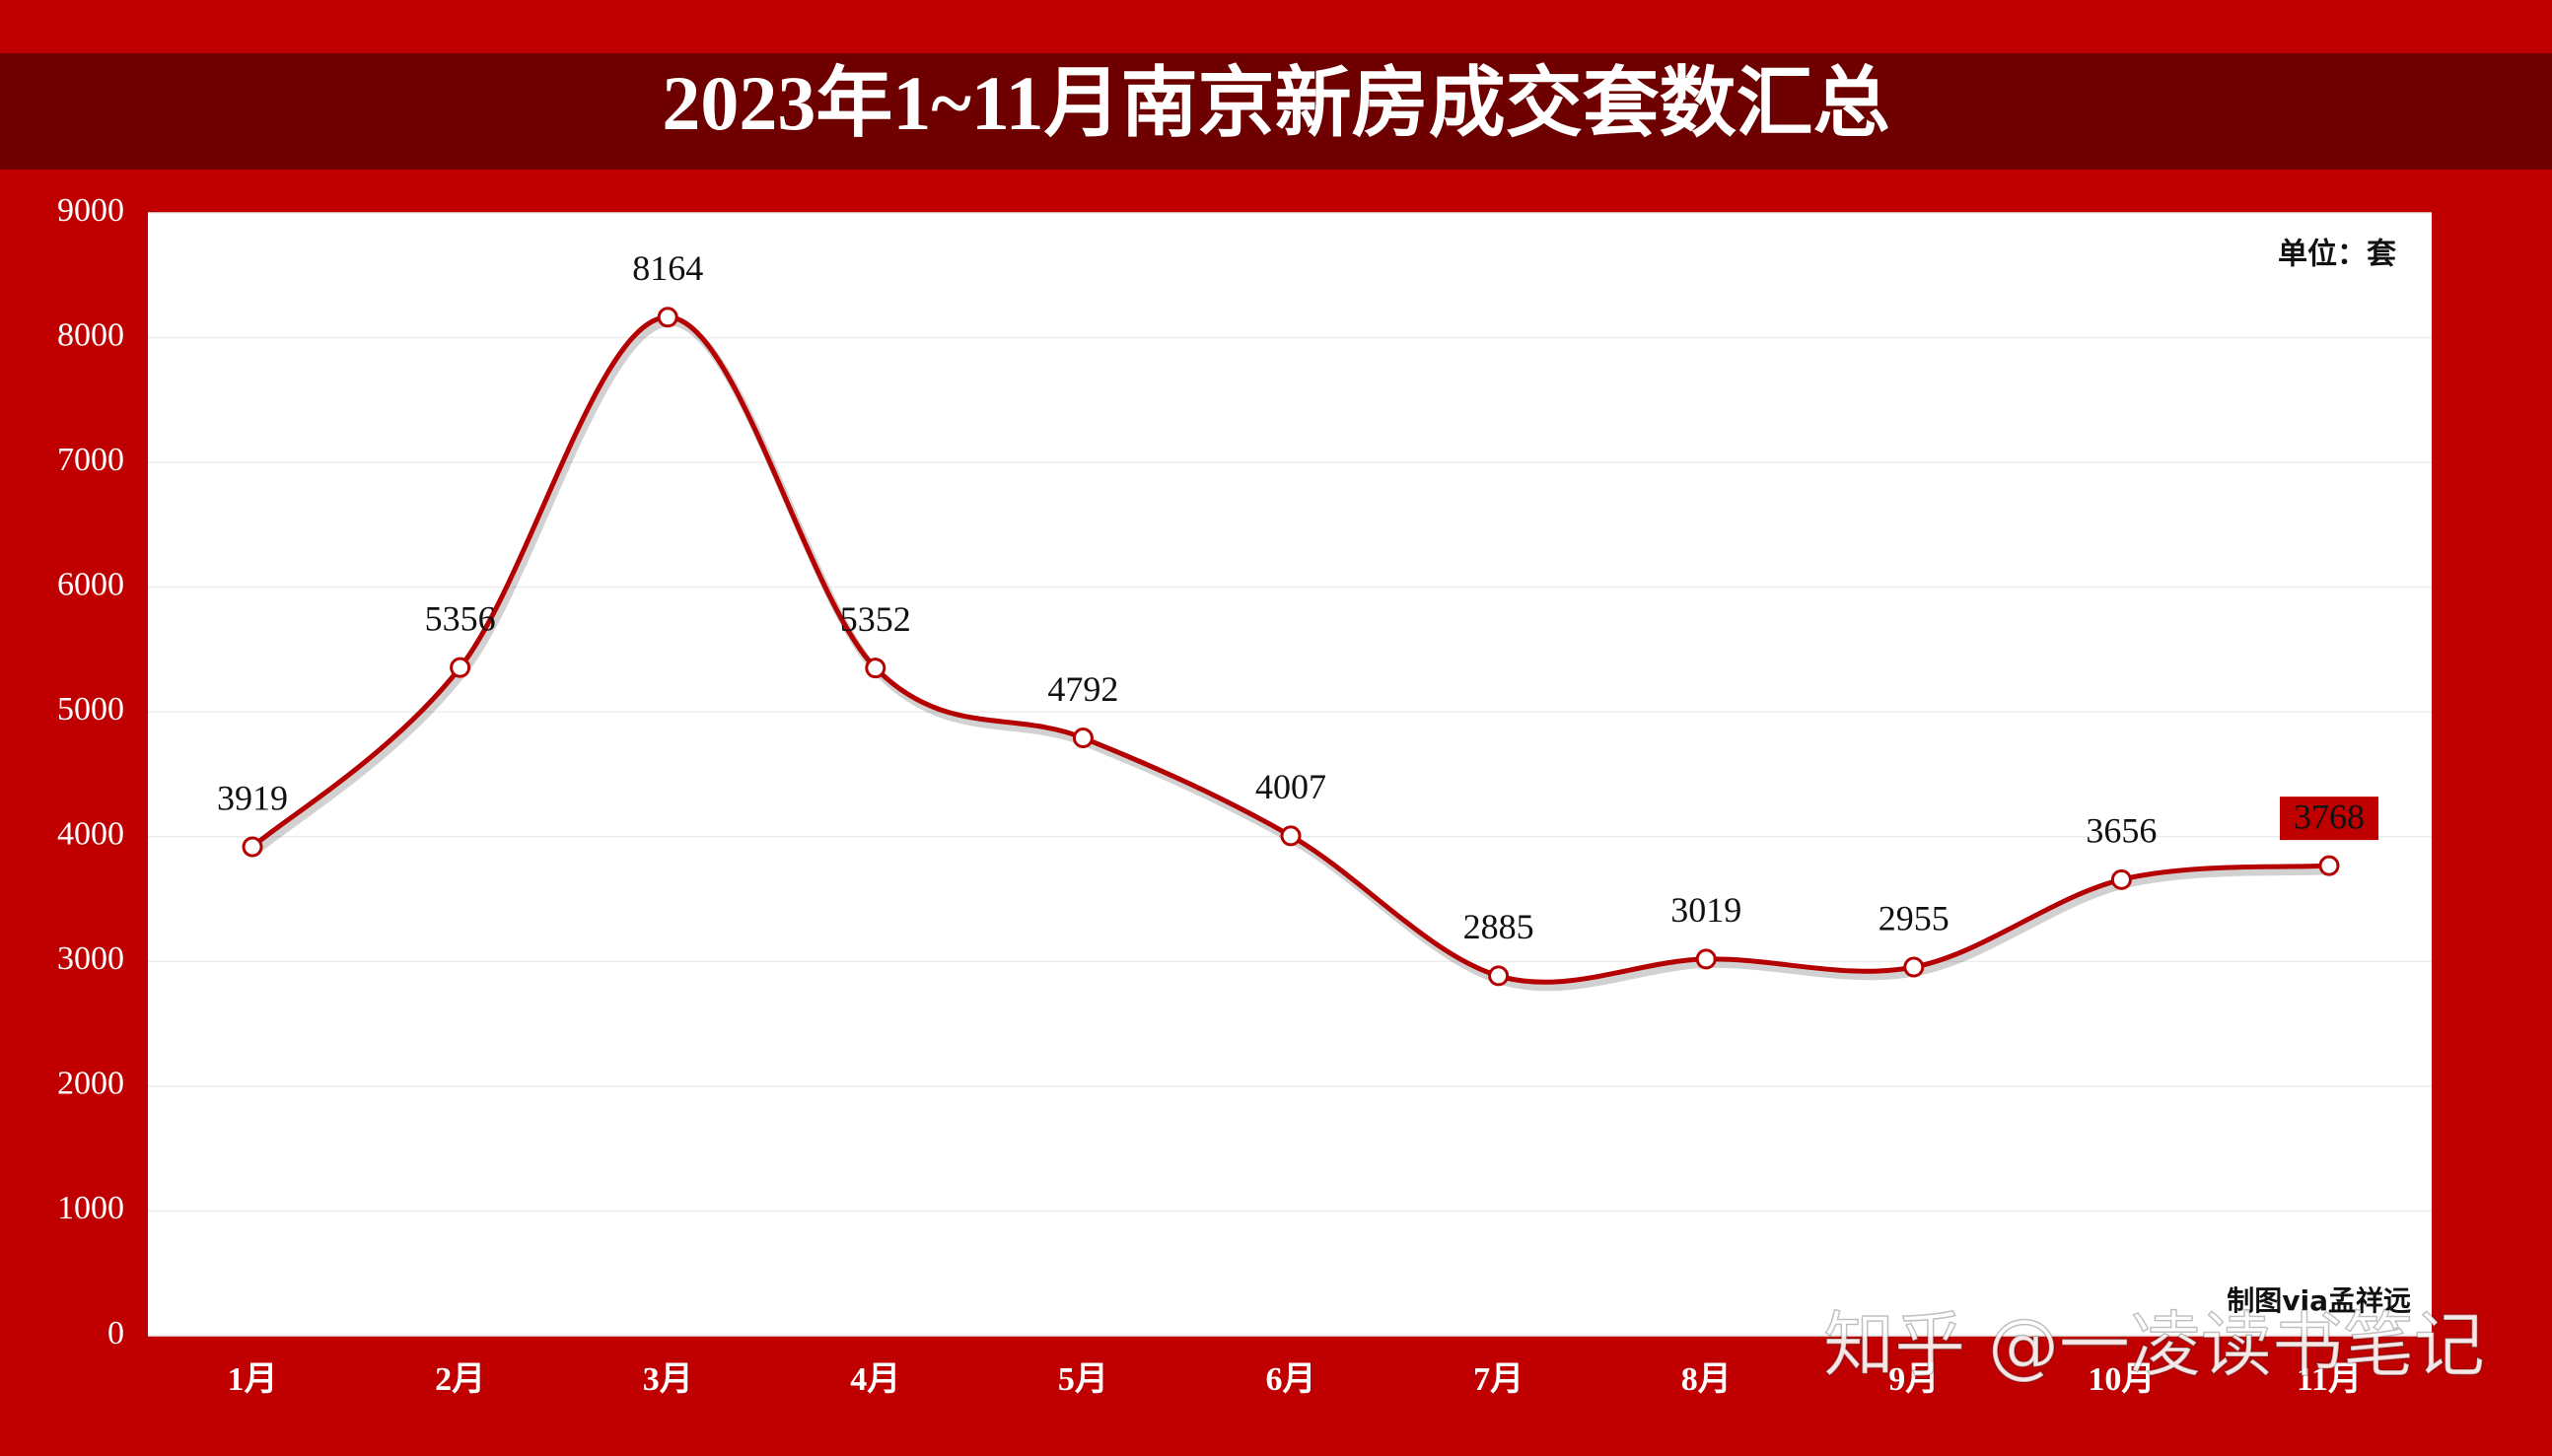  Describe the element at coordinates (90, 334) in the screenshot. I see `y-tick-label: 8000` at that location.